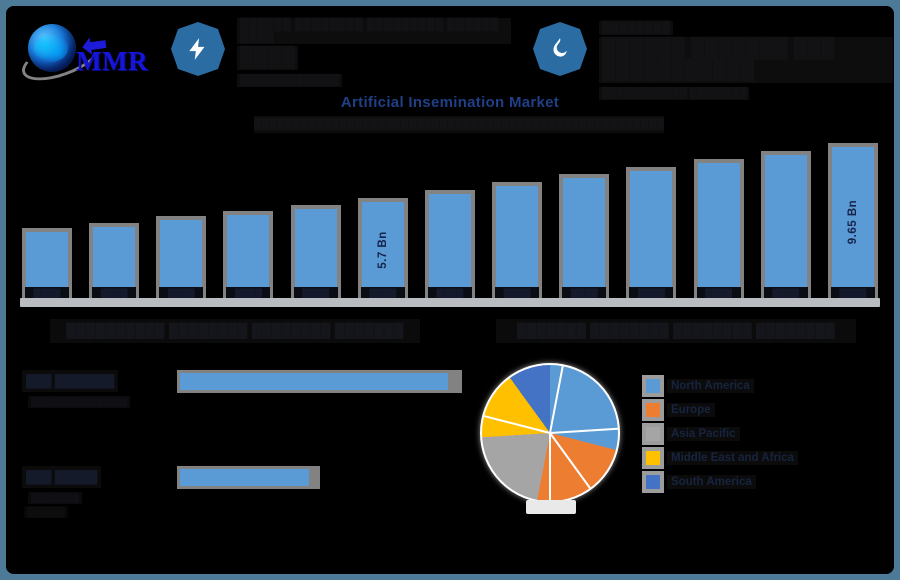 Image resolution: width=900 pixels, height=580 pixels. I want to click on cagr-label: ██████ ████████ █████████ ██████ ████, so click(374, 31).